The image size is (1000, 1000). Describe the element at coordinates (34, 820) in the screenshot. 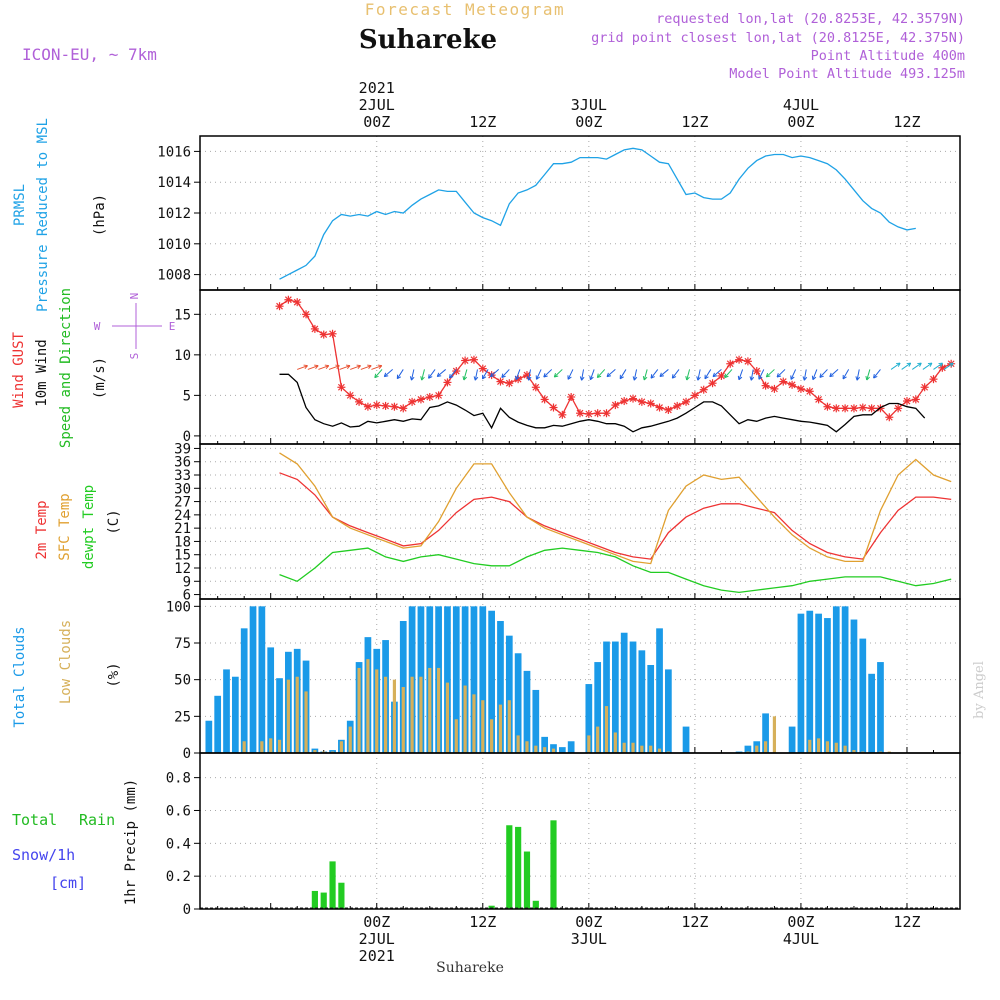

I see `precip-total-label: Total` at that location.